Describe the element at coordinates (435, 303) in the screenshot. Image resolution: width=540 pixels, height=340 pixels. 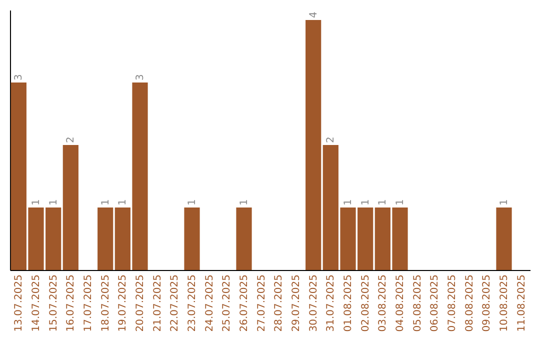
I see `x-tick-label: 06.08.2025` at that location.